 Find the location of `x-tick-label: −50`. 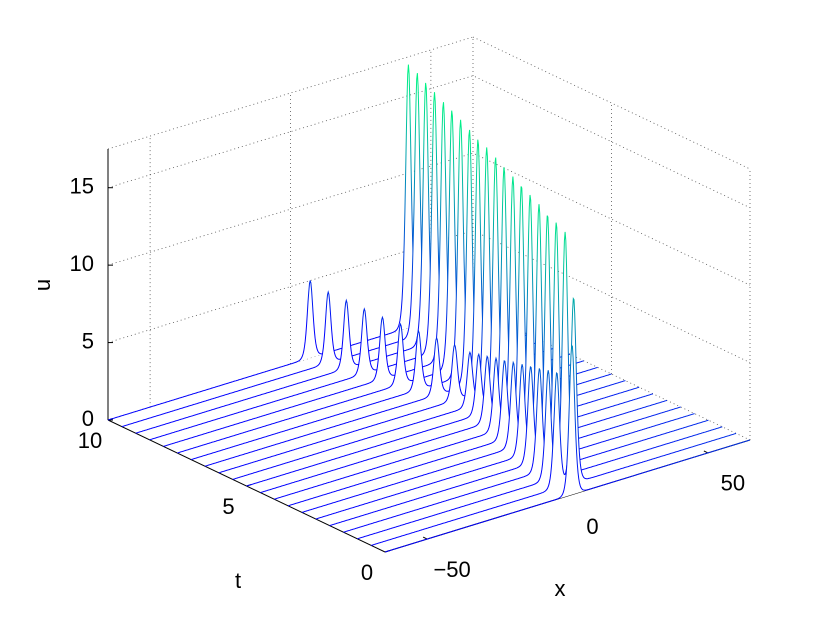

x-tick-label: −50 is located at coordinates (451, 569).